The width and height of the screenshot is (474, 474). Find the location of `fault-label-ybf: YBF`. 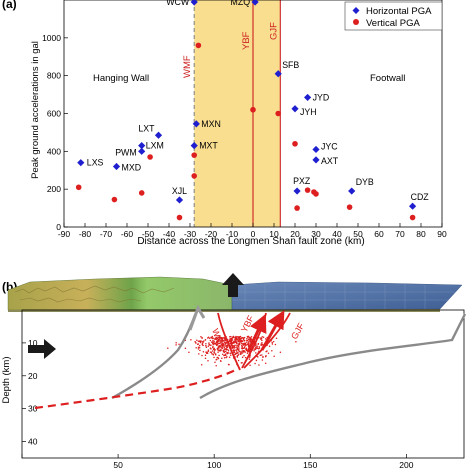

fault-label-ybf: YBF is located at coordinates (246, 40).